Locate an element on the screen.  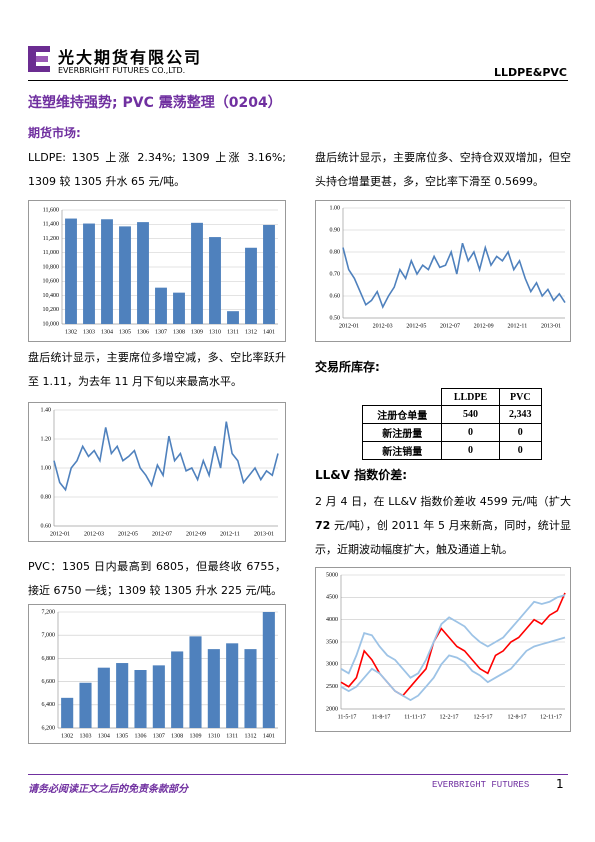
y-tick-label: 3500 is located at coordinates (332, 642).